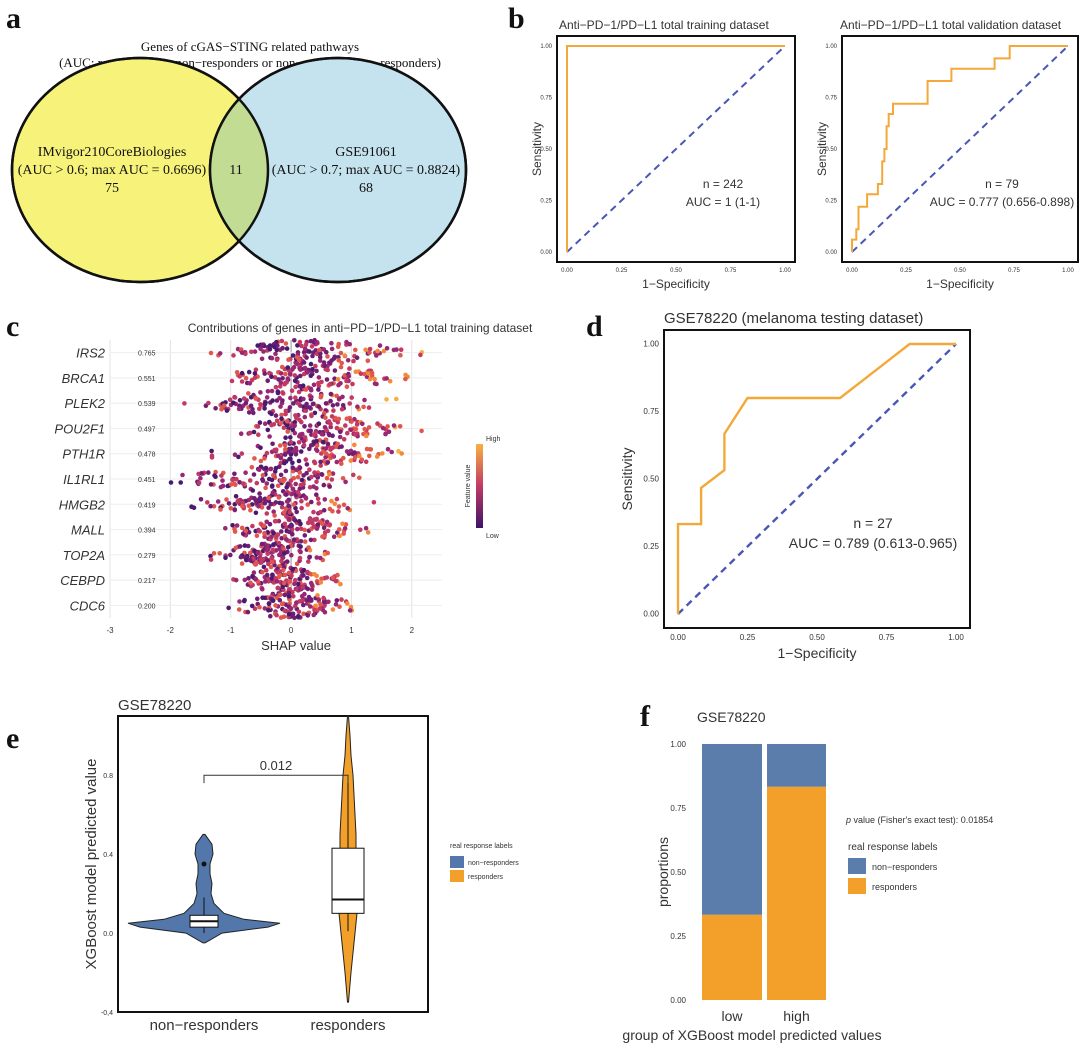  Describe the element at coordinates (108, 776) in the screenshot. I see `y-tick-label: 0.8` at that location.